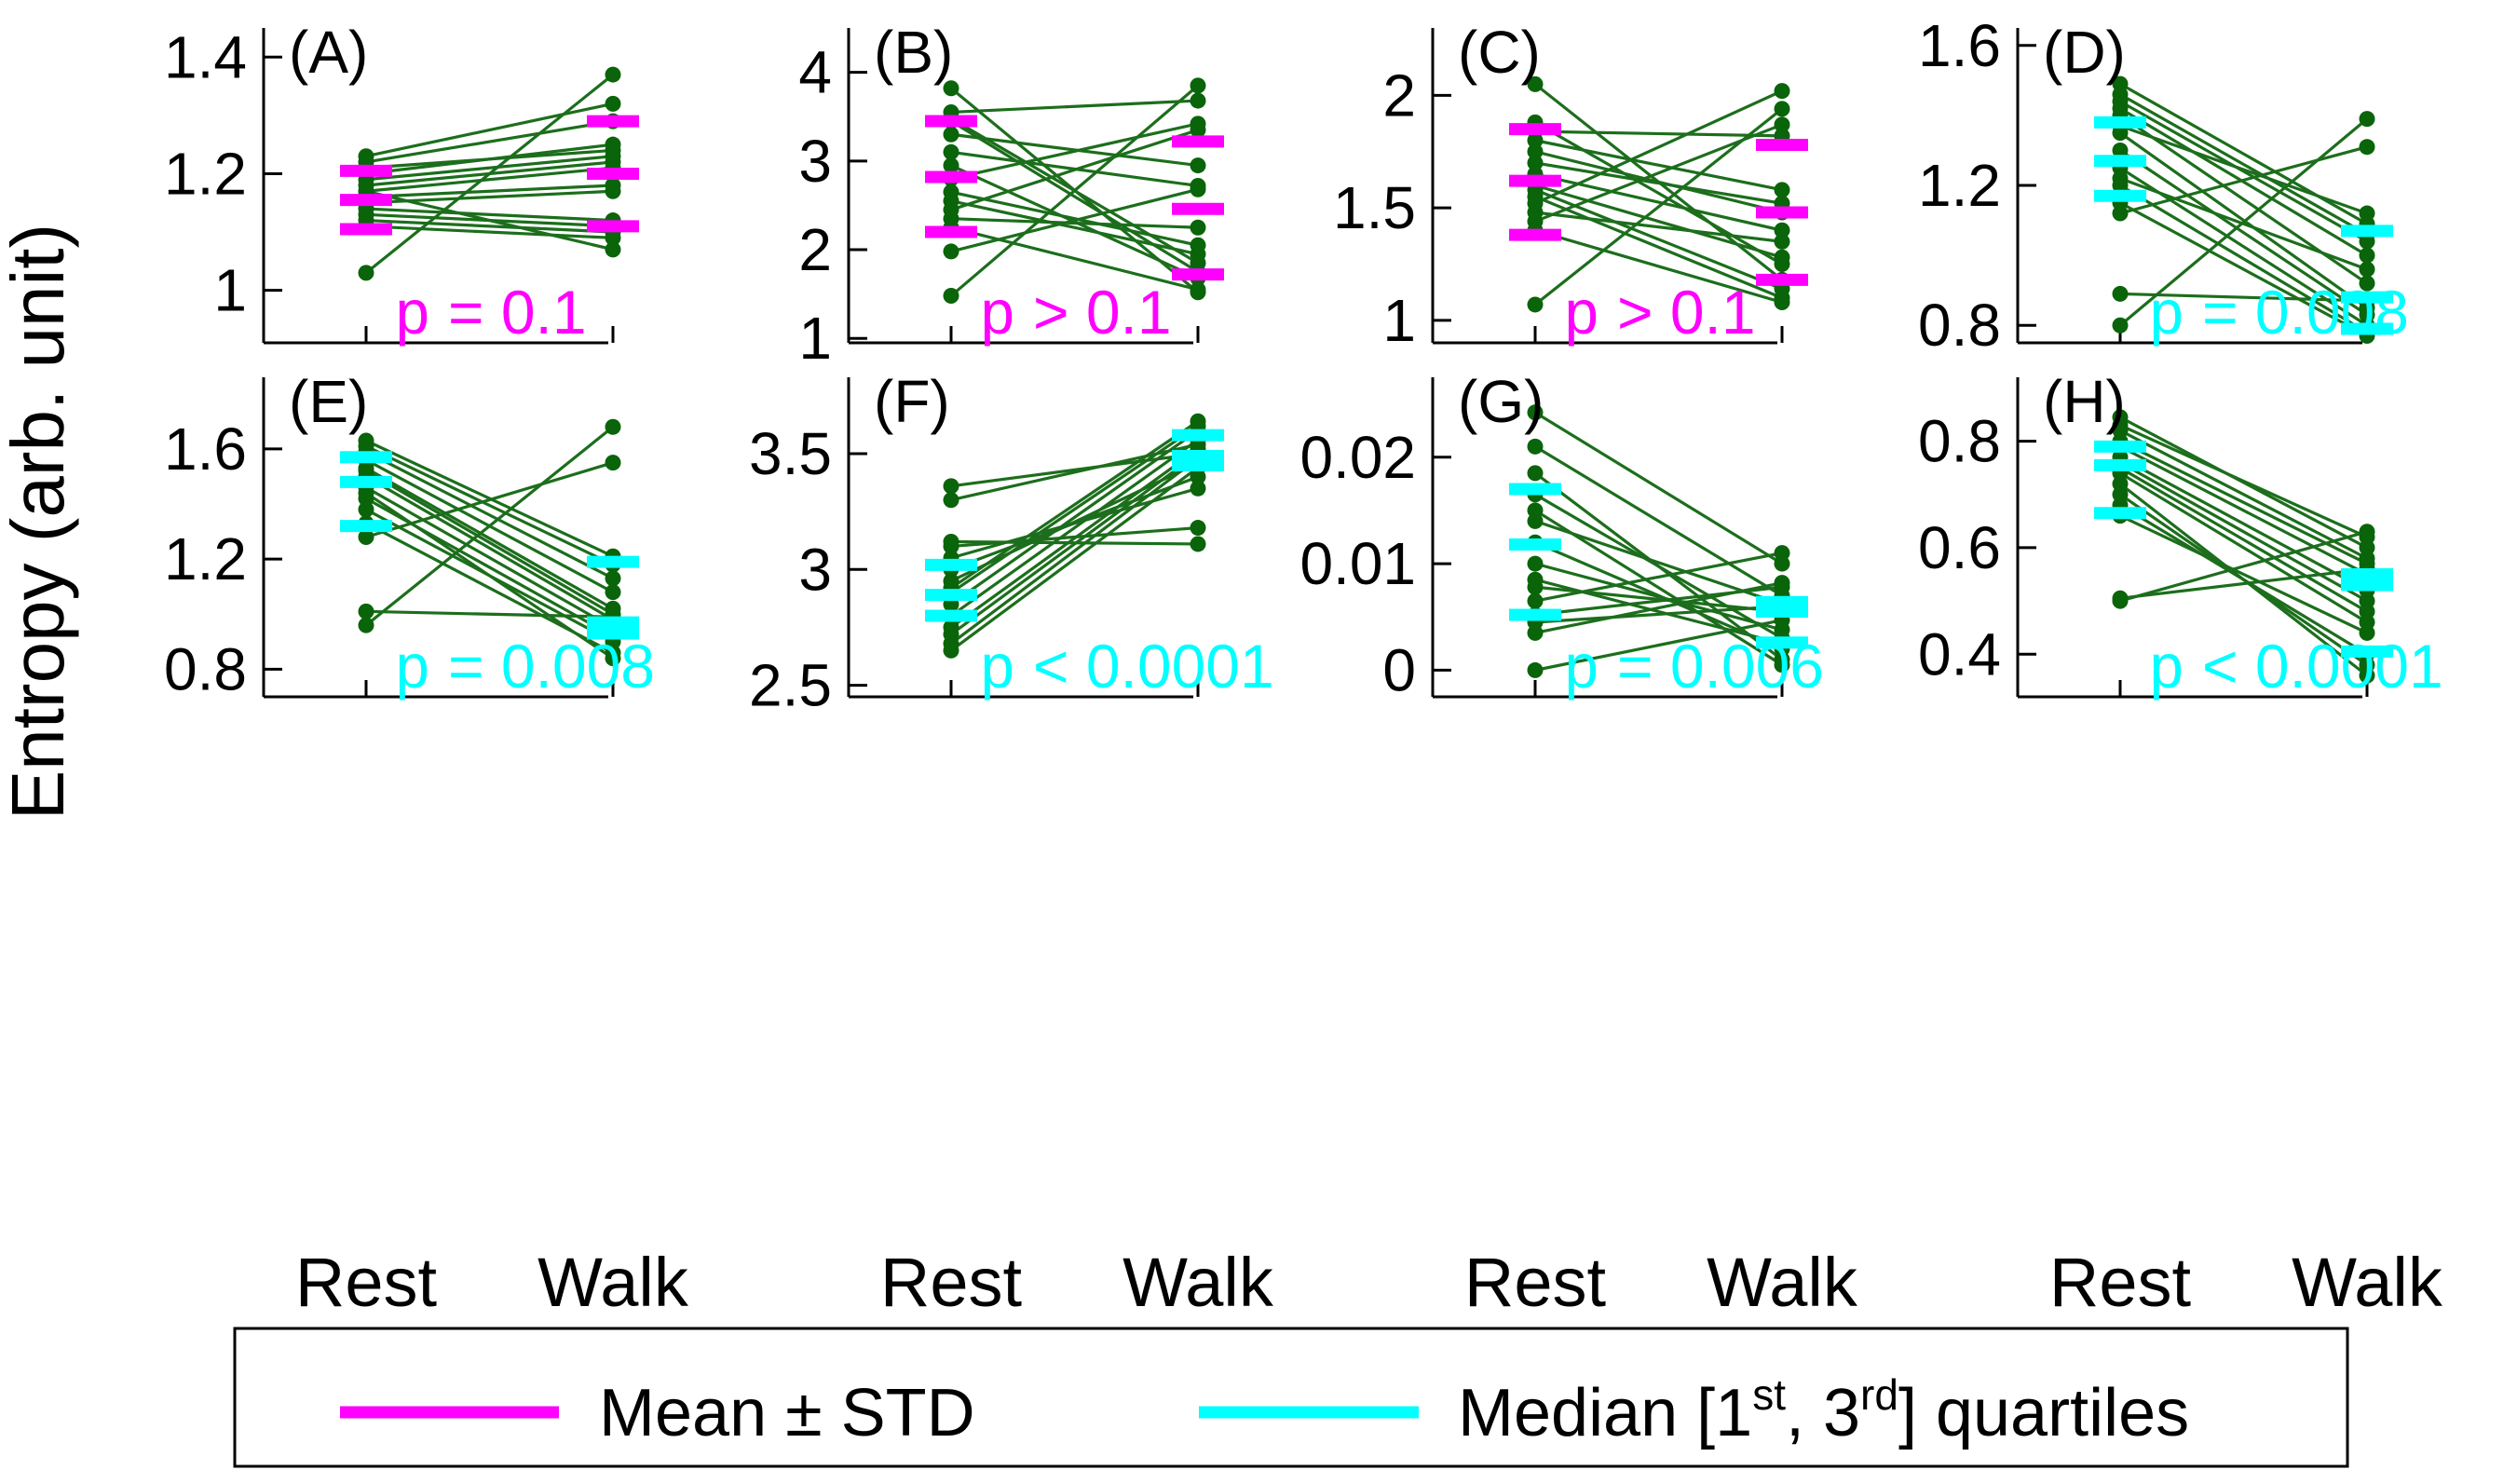 This screenshot has height=1484, width=2517. What do you see at coordinates (1959, 45) in the screenshot?
I see `y-tick-label: 1.6` at bounding box center [1959, 45].